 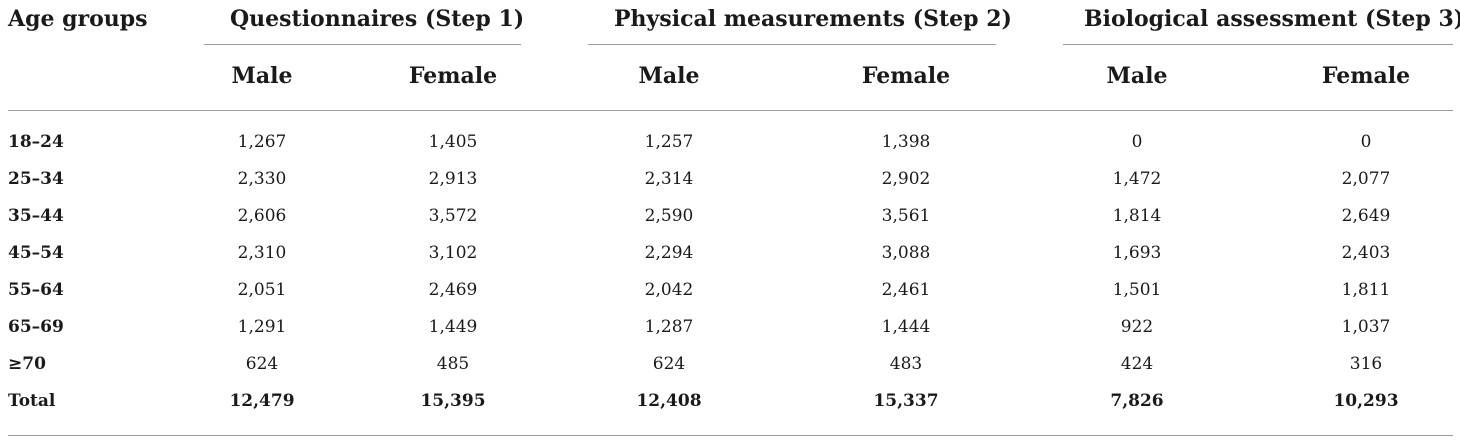 What do you see at coordinates (1366, 401) in the screenshot?
I see `table-cell: 10,293` at bounding box center [1366, 401].